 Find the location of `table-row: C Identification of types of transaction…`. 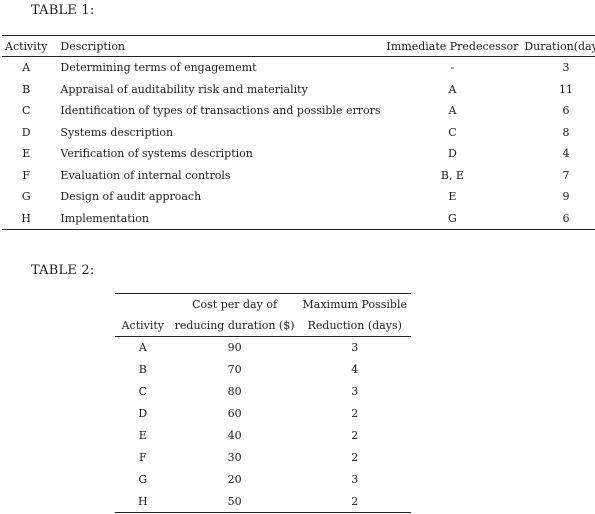

table-row: C Identification of types of transaction… is located at coordinates (298, 111).